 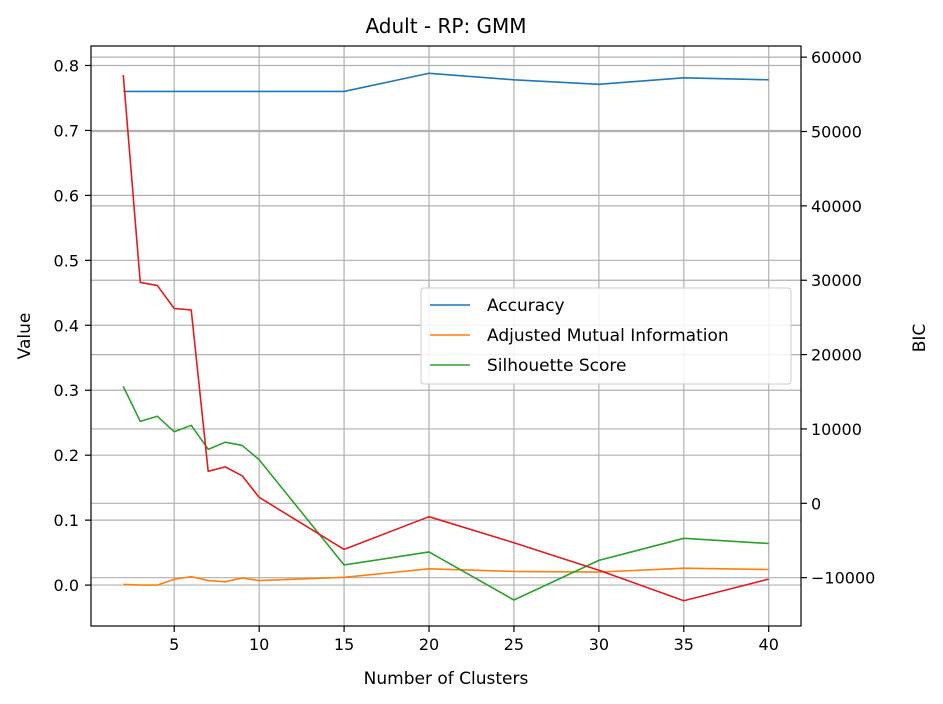 What do you see at coordinates (836, 132) in the screenshot?
I see `y2-tick-label: 50000` at bounding box center [836, 132].